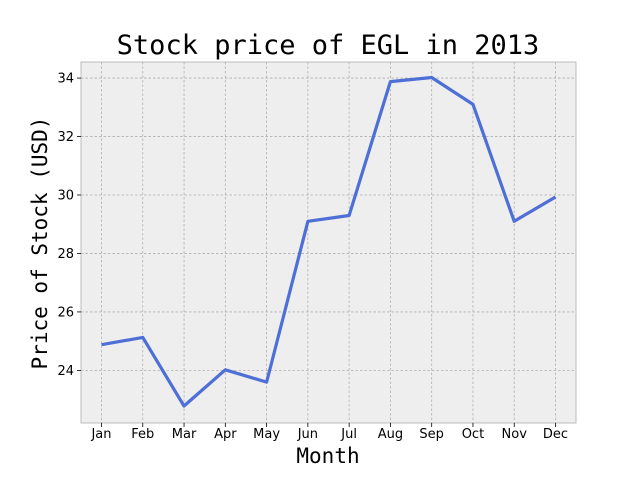 The width and height of the screenshot is (640, 480). Describe the element at coordinates (65, 254) in the screenshot. I see `y-tick-label: 28` at that location.